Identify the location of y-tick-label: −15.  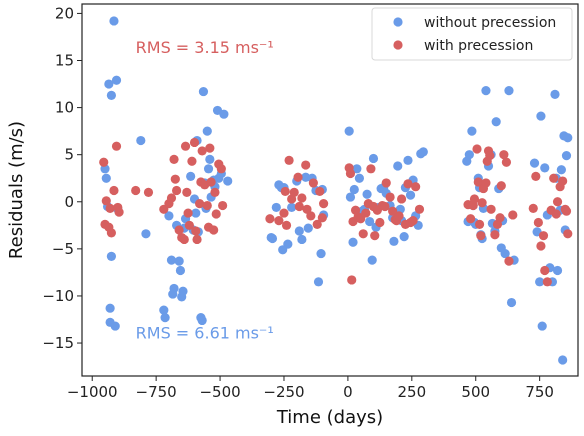
(58, 343).